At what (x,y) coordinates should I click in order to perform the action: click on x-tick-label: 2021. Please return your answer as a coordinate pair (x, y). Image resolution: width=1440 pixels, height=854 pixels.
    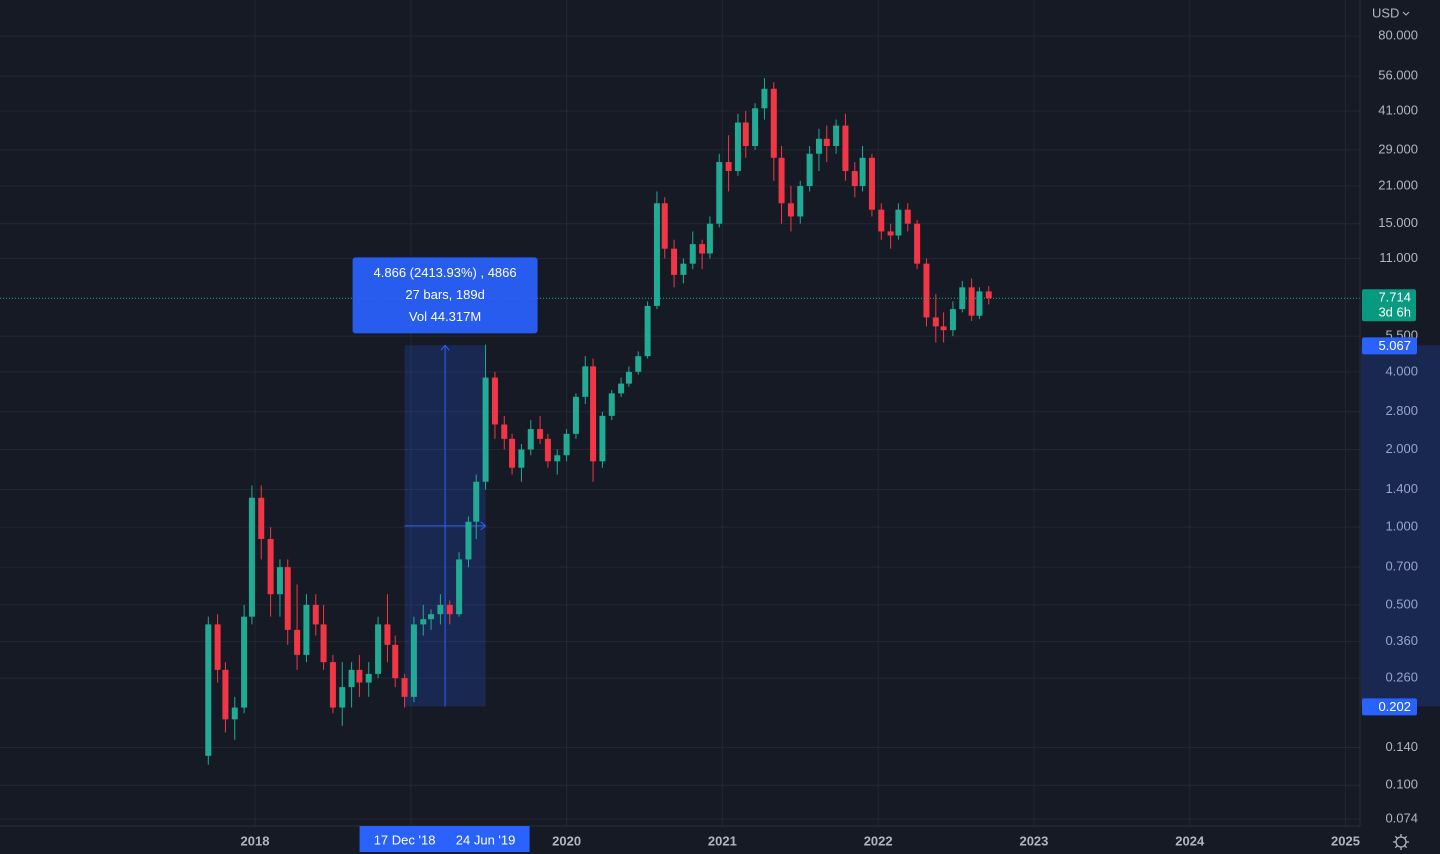
    Looking at the image, I should click on (722, 840).